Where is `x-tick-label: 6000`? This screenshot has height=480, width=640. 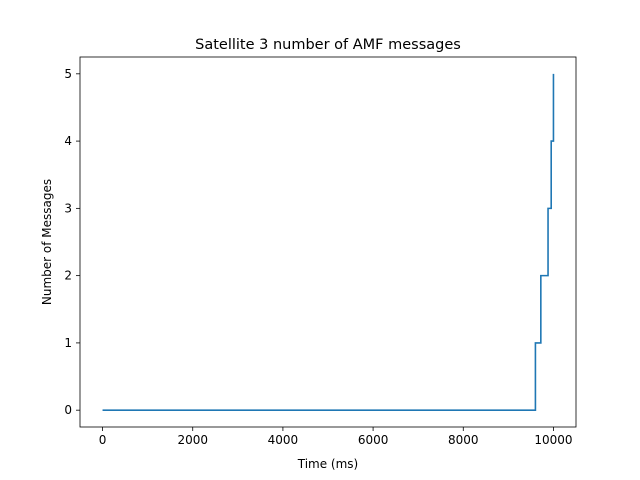 x-tick-label: 6000 is located at coordinates (373, 440).